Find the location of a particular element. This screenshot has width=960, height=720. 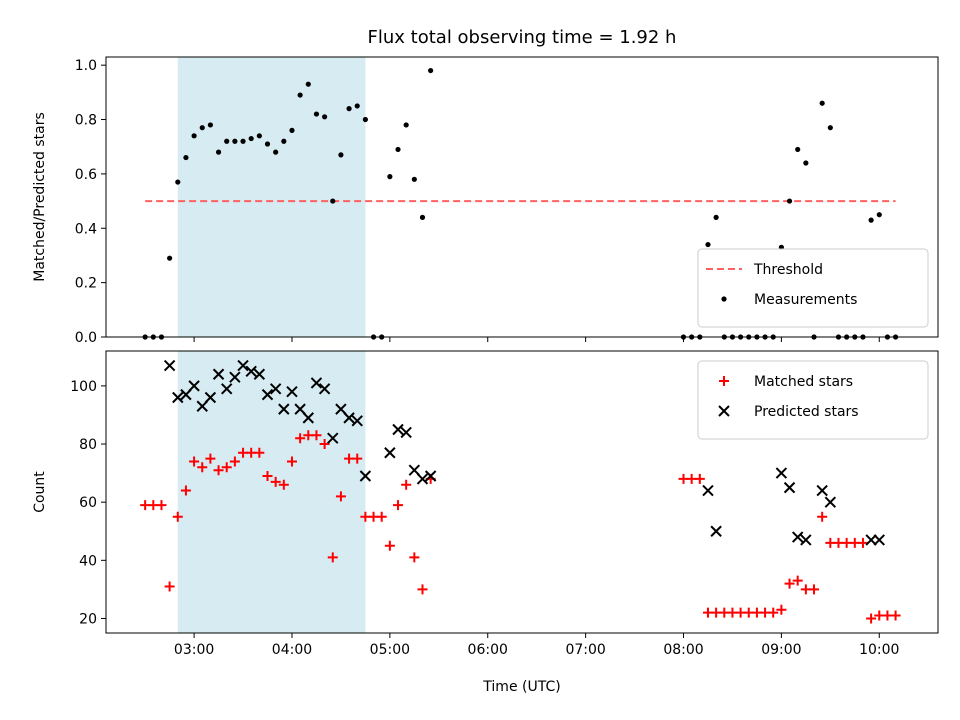

y-tick-label: 1.0 is located at coordinates (86, 66).